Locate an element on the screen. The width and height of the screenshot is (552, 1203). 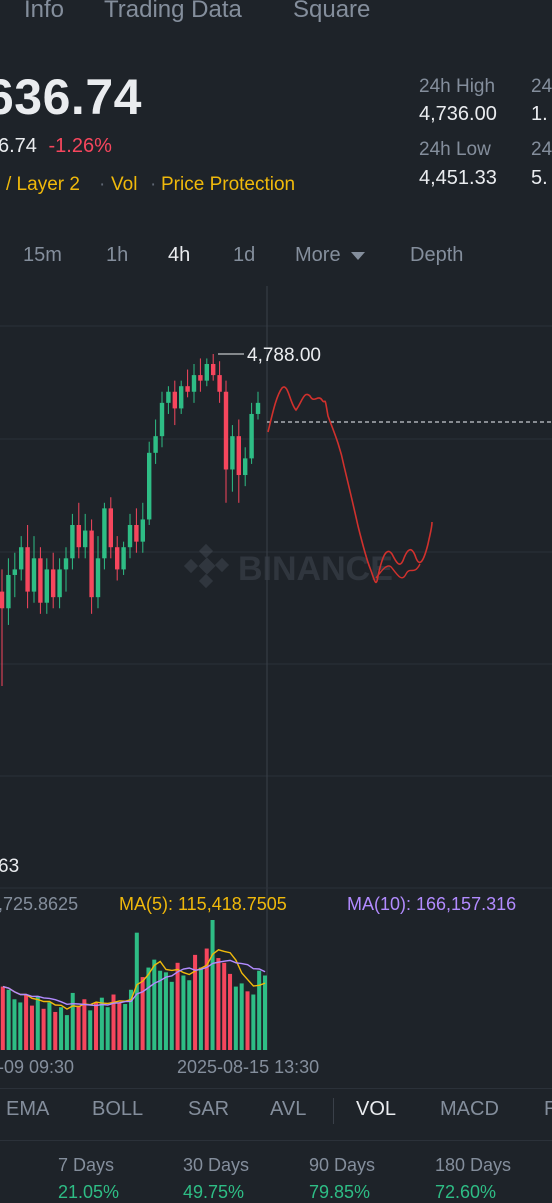
ma5-line is located at coordinates (134, 979).